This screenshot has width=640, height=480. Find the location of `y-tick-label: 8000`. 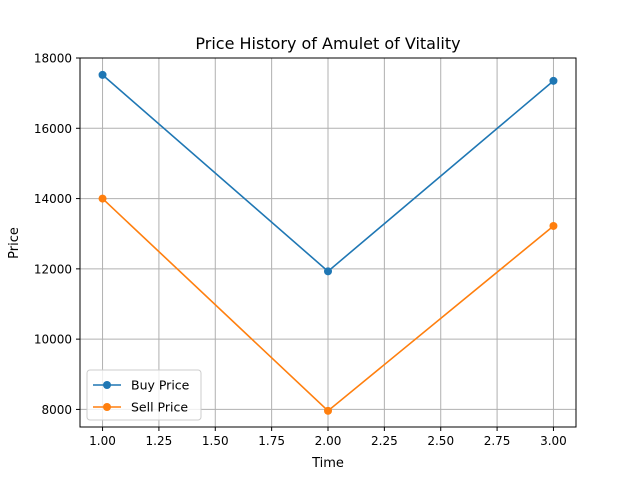

y-tick-label: 8000 is located at coordinates (56, 410).